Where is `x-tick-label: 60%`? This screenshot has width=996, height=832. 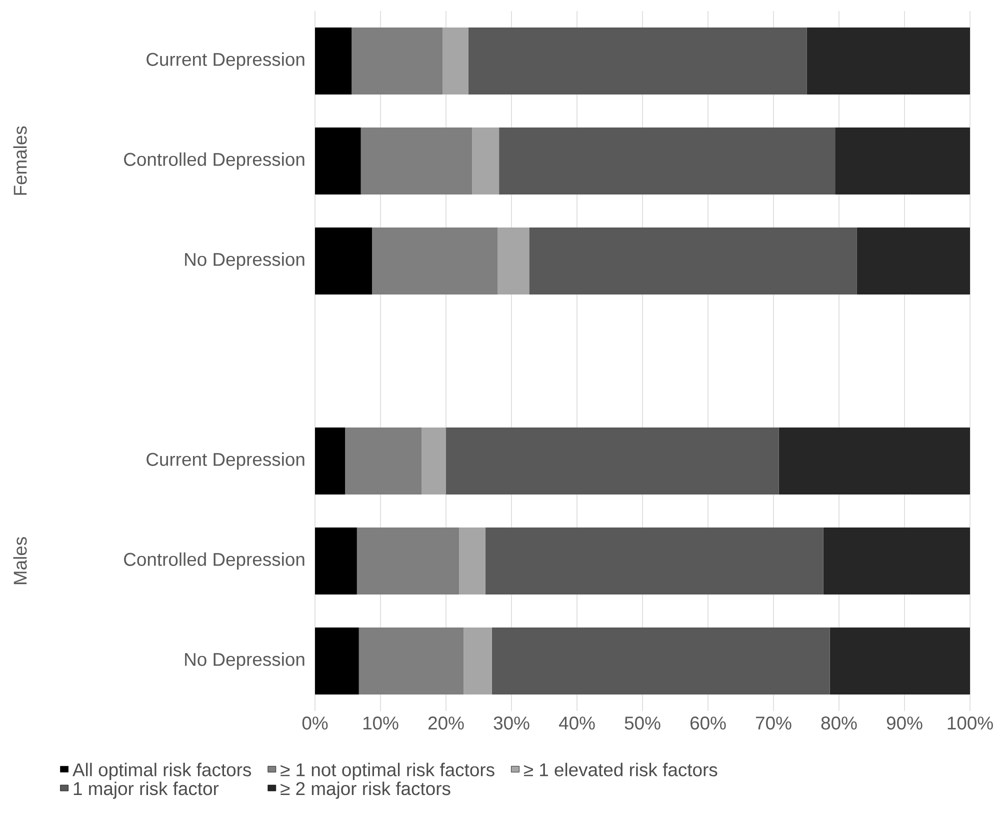
x-tick-label: 60% is located at coordinates (708, 723).